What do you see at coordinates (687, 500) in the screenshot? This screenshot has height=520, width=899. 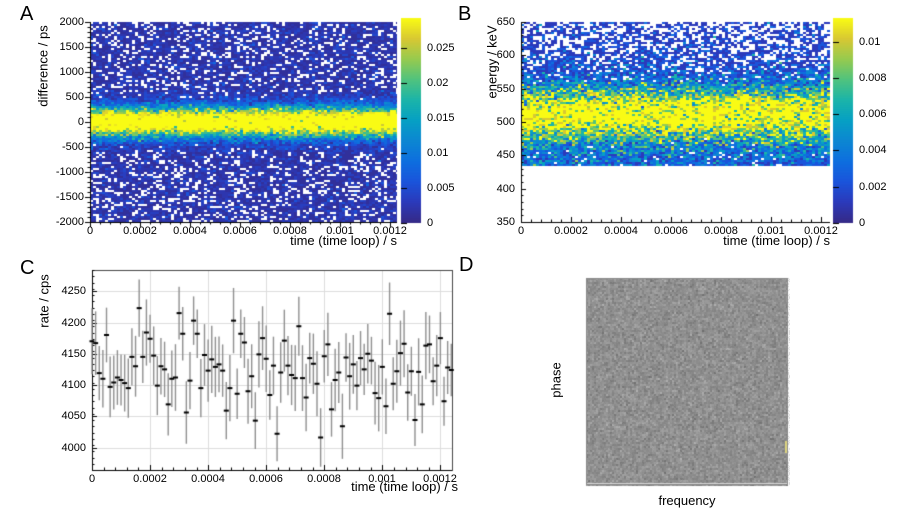 I see `panel-d-x-axis-title: frequency` at bounding box center [687, 500].